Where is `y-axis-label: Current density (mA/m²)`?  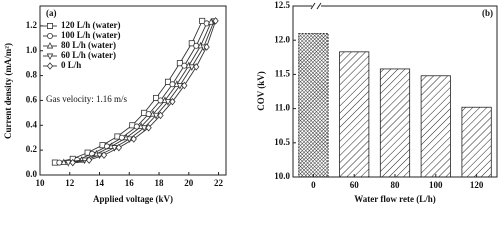 y-axis-label: Current density (mA/m²) is located at coordinates (8, 91).